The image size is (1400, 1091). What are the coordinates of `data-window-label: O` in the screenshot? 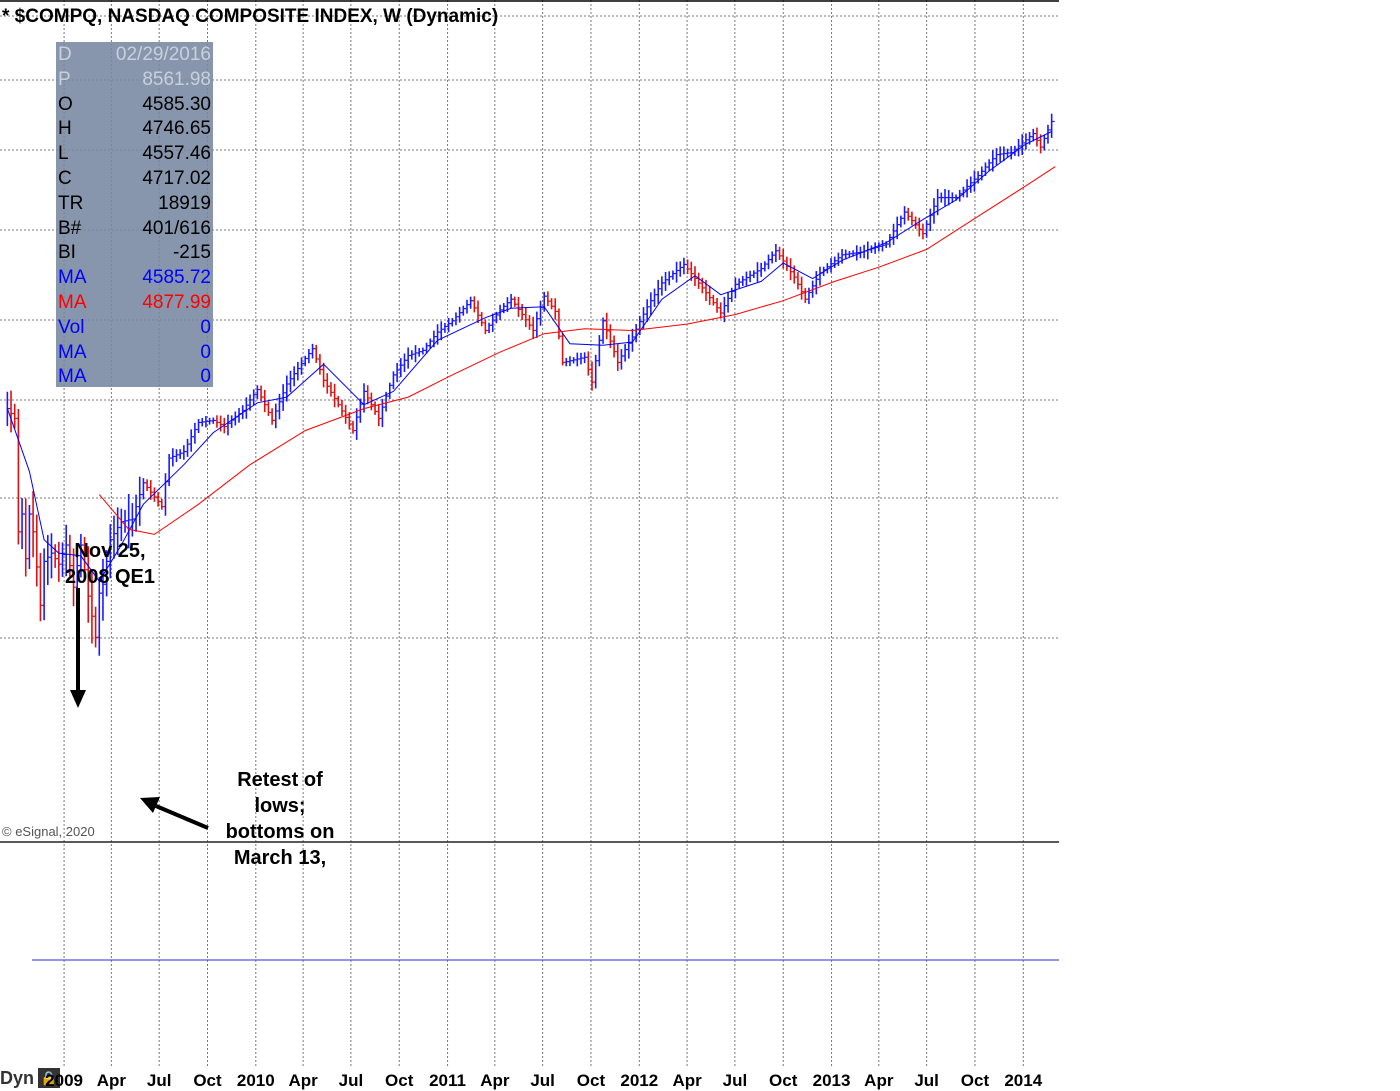 It's located at (65, 104).